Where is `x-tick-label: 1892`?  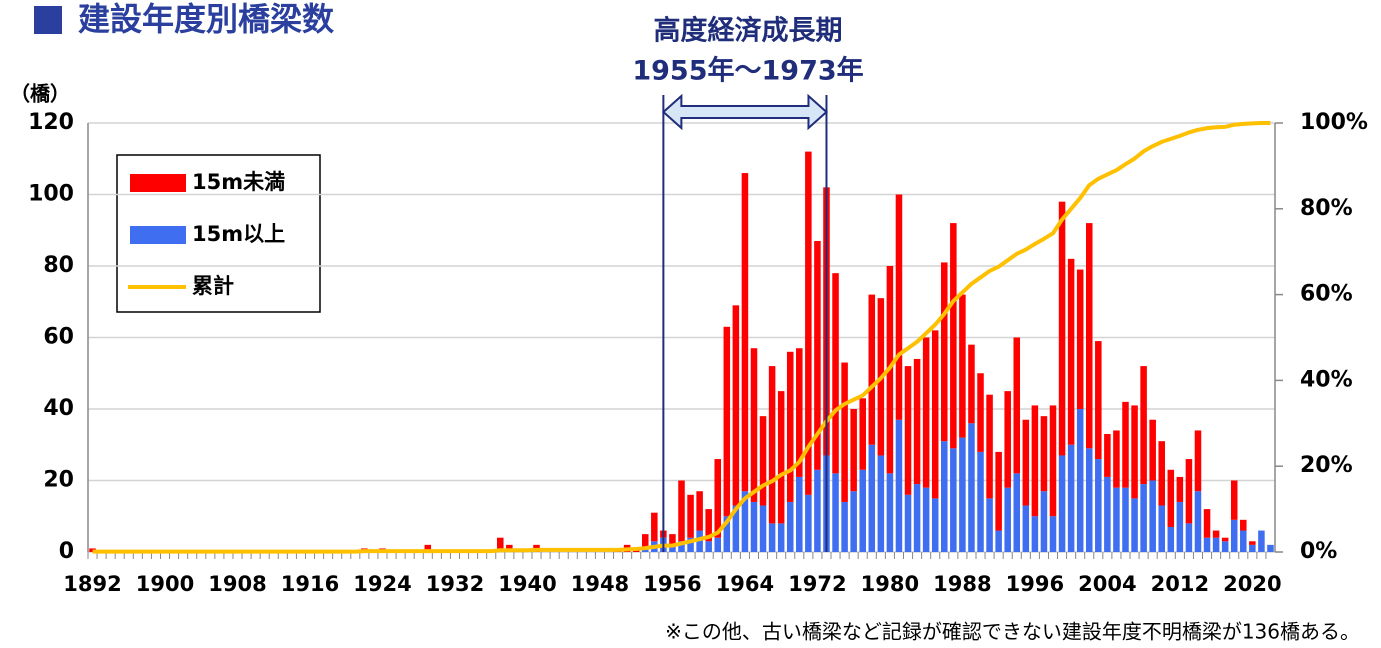 x-tick-label: 1892 is located at coordinates (92, 584).